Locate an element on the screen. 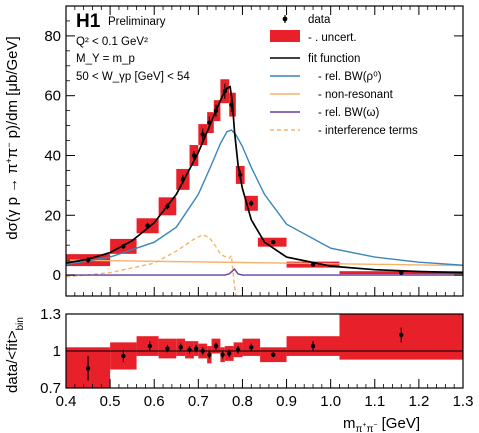  ratio-y-tick-label: 1.3 is located at coordinates (50, 314).